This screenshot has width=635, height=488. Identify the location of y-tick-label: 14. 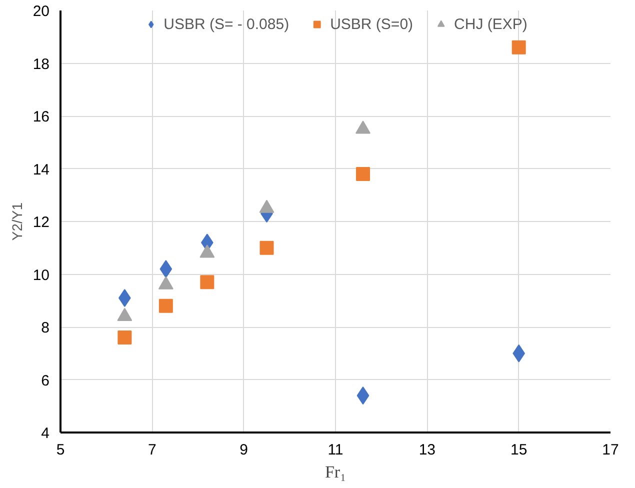
(41, 169).